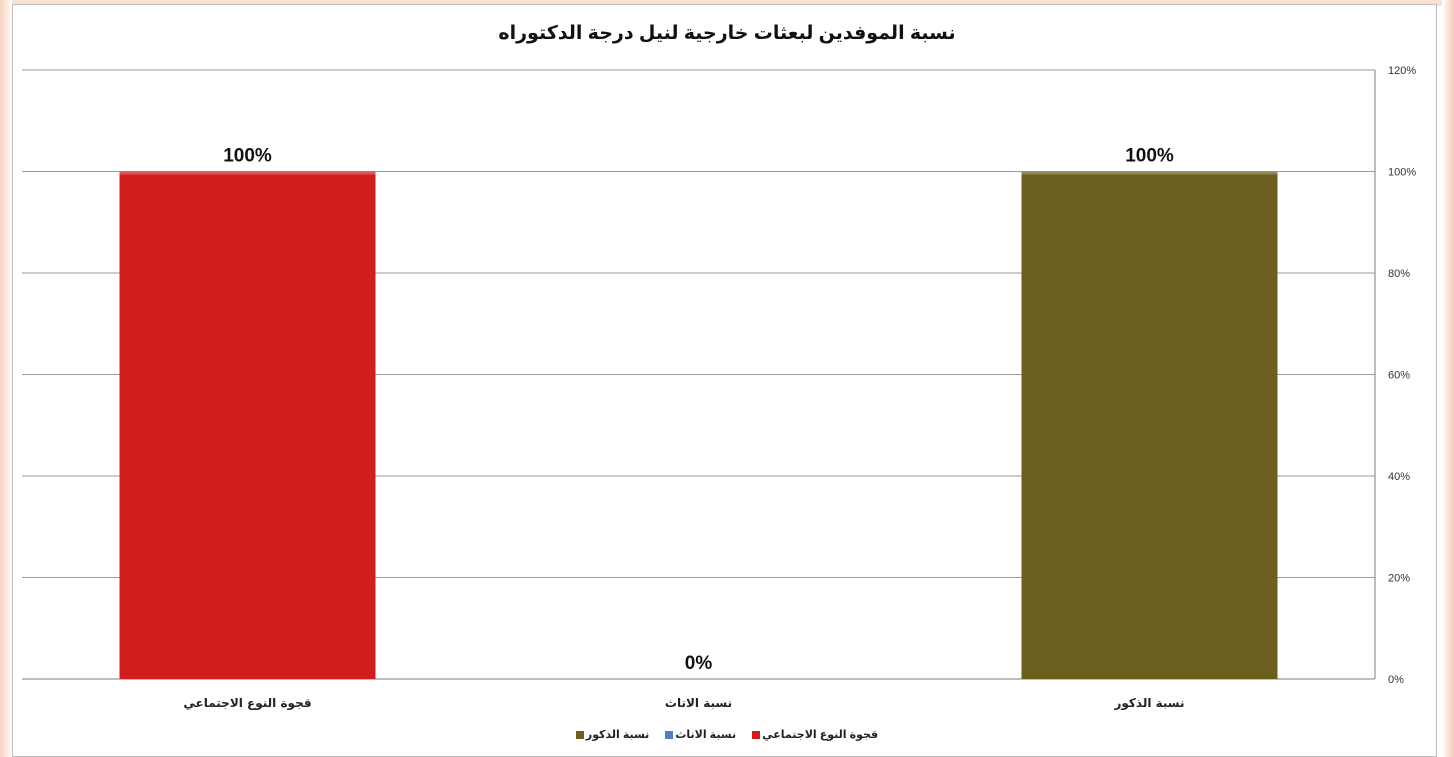  Describe the element at coordinates (1402, 71) in the screenshot. I see `y-tick-label: 120%` at that location.